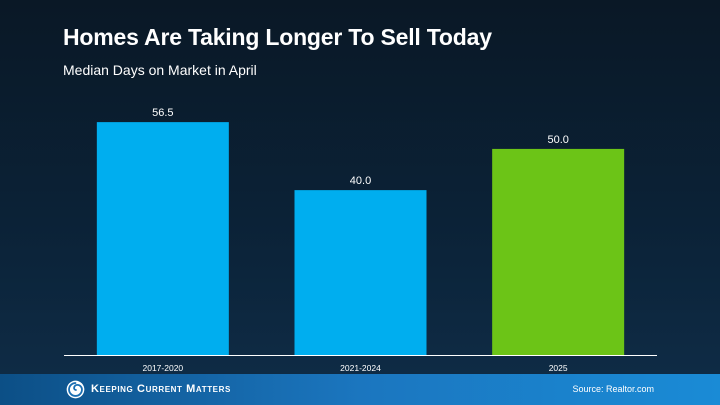 The width and height of the screenshot is (720, 405). I want to click on logo-text: Keeping Current Matters, so click(161, 389).